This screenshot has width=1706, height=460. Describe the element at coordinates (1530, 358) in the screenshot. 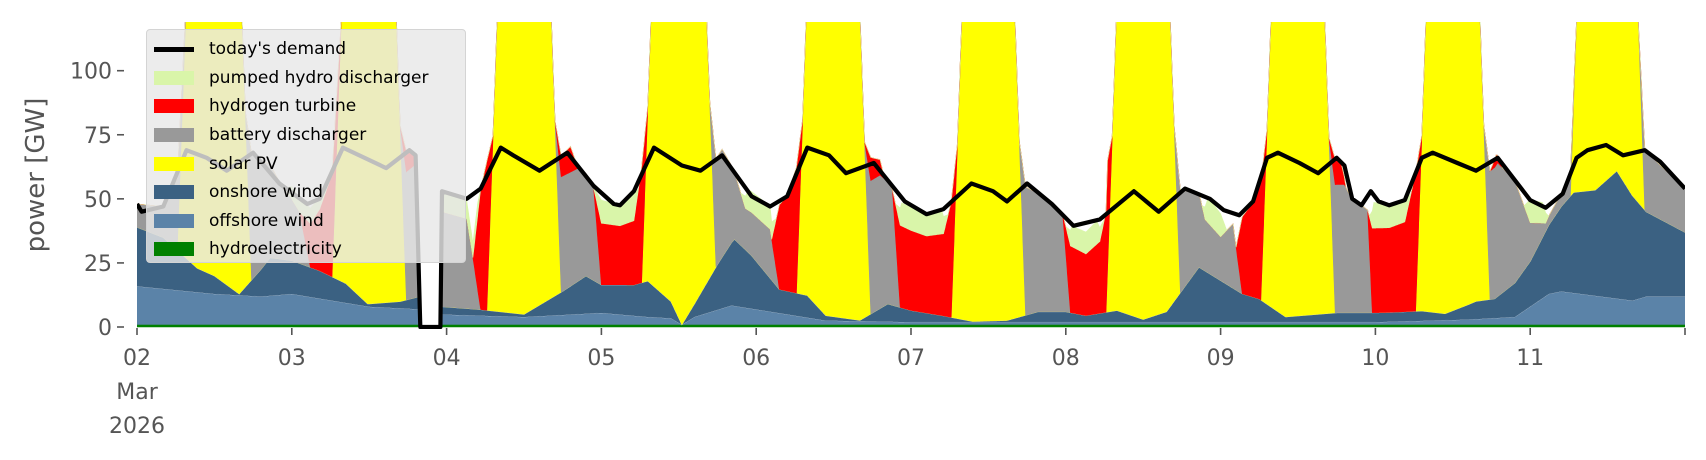

I see `x-tick-label: 11` at that location.